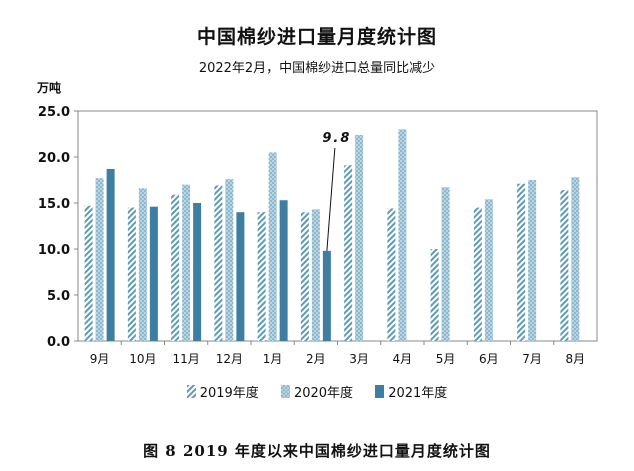 This screenshot has height=471, width=634. What do you see at coordinates (323, 393) in the screenshot?
I see `legend-label-2020: 2020年度` at bounding box center [323, 393].